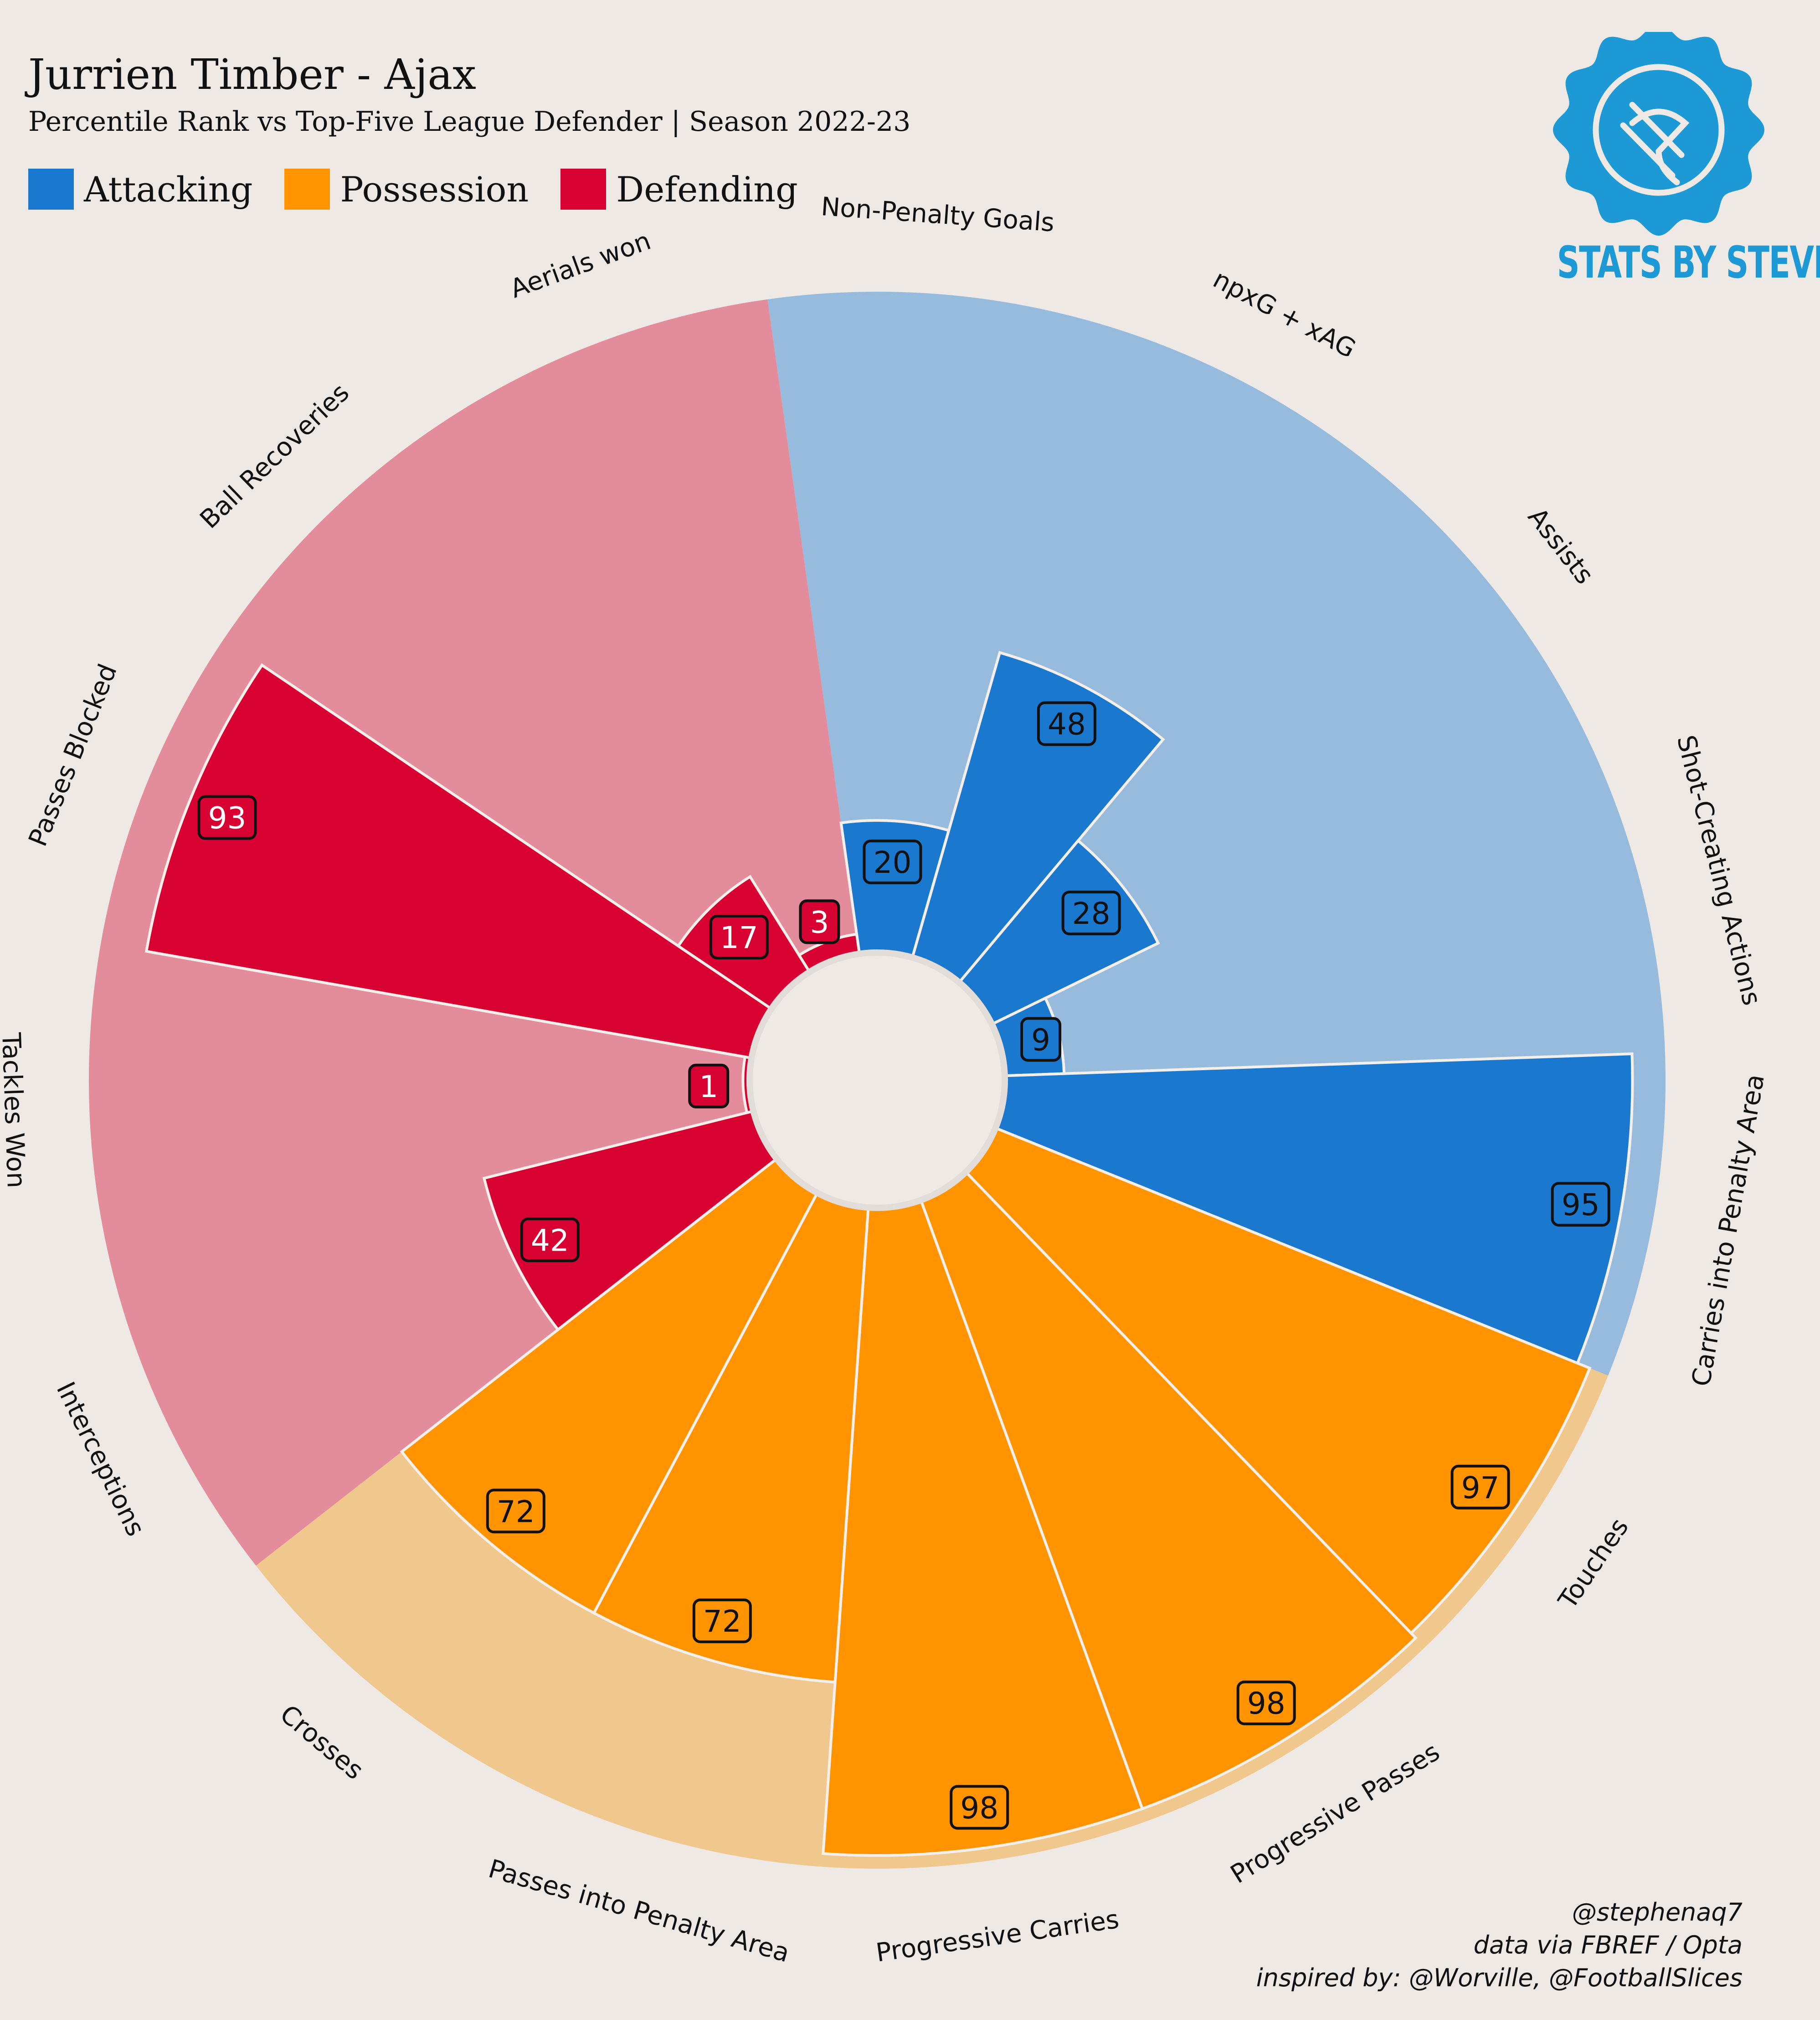 The height and width of the screenshot is (2020, 1820). Describe the element at coordinates (253, 74) in the screenshot. I see `chart-title: Jurrien Timber - Ajax` at that location.